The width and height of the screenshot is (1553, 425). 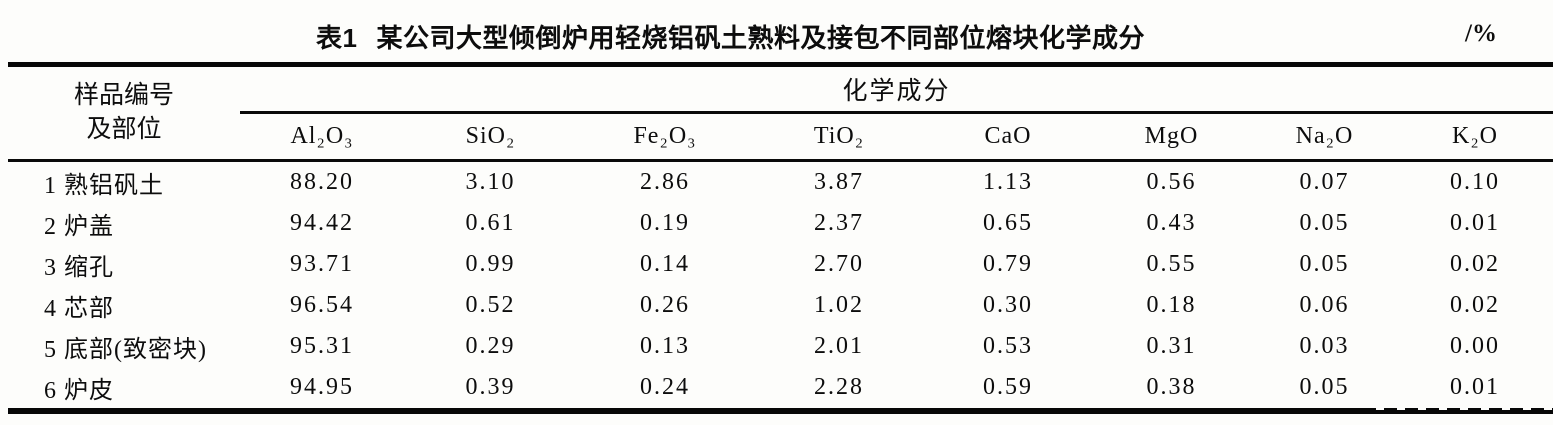 What do you see at coordinates (839, 223) in the screenshot?
I see `value-cell: 2.37` at bounding box center [839, 223].